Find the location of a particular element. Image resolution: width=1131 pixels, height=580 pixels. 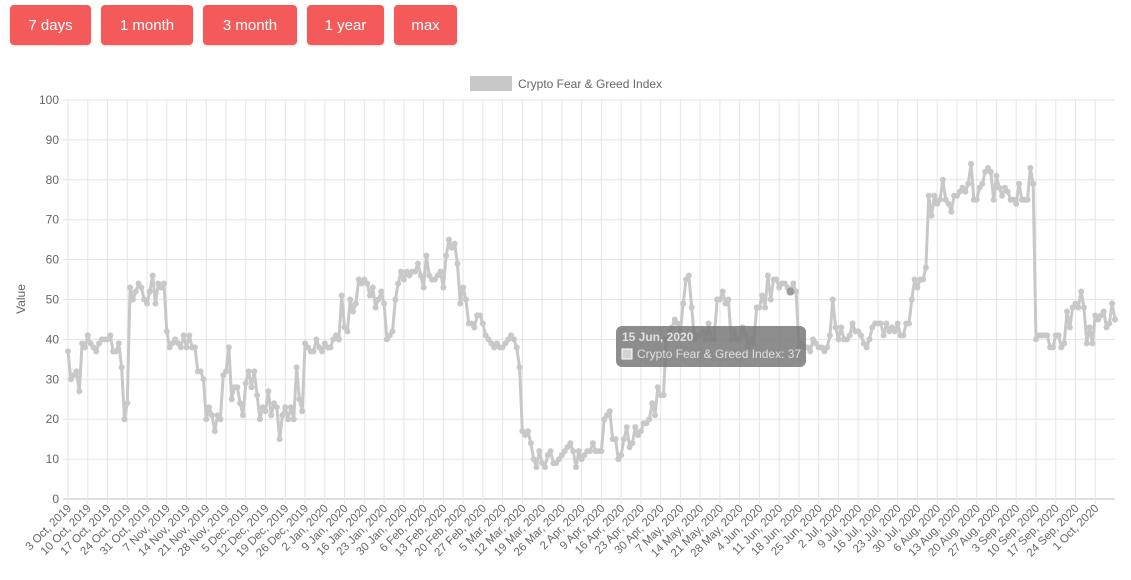

range-1-year-button: 1 year is located at coordinates (345, 25).